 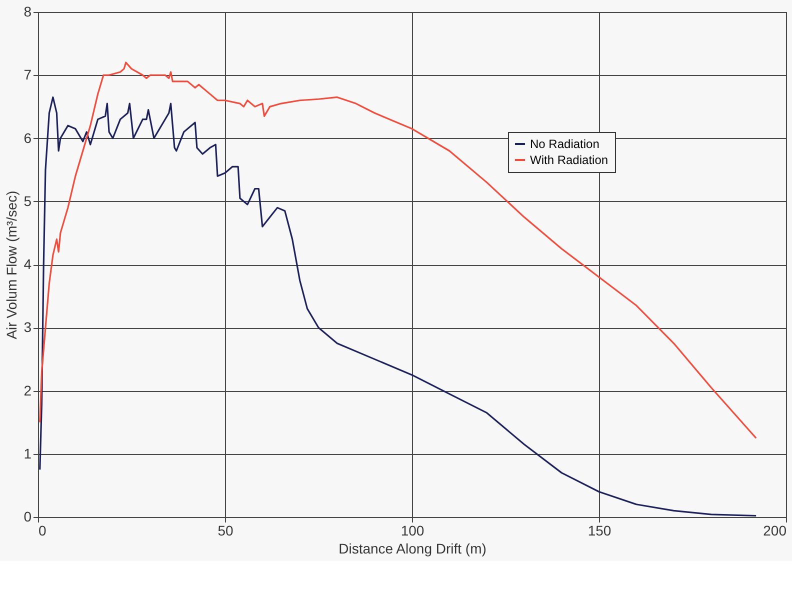 What do you see at coordinates (28, 327) in the screenshot?
I see `y-tick-label: 3` at bounding box center [28, 327].